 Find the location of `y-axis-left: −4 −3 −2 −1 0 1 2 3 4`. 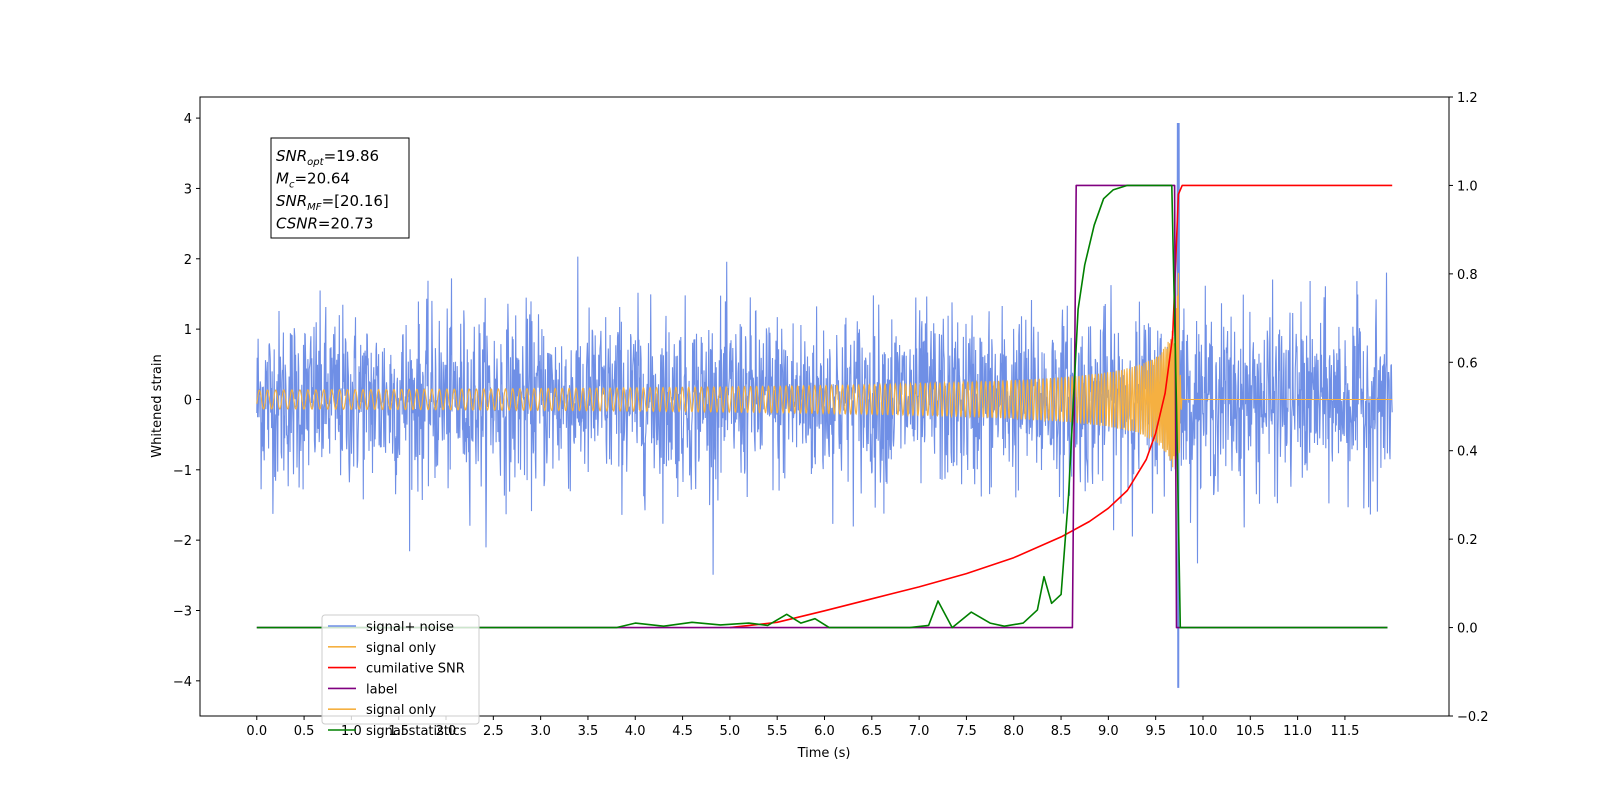

y-axis-left: −4 −3 −2 −1 0 1 2 3 4 is located at coordinates (186, 401).